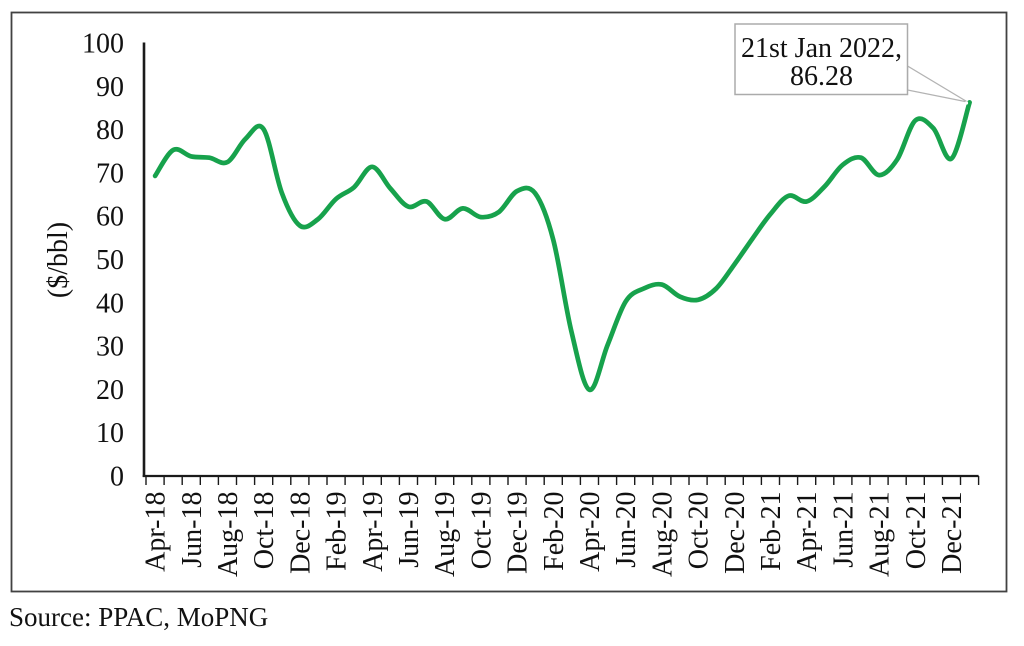 The image size is (1024, 646). What do you see at coordinates (821, 48) in the screenshot?
I see `svg-text: 21st Jan 2022,` at bounding box center [821, 48].